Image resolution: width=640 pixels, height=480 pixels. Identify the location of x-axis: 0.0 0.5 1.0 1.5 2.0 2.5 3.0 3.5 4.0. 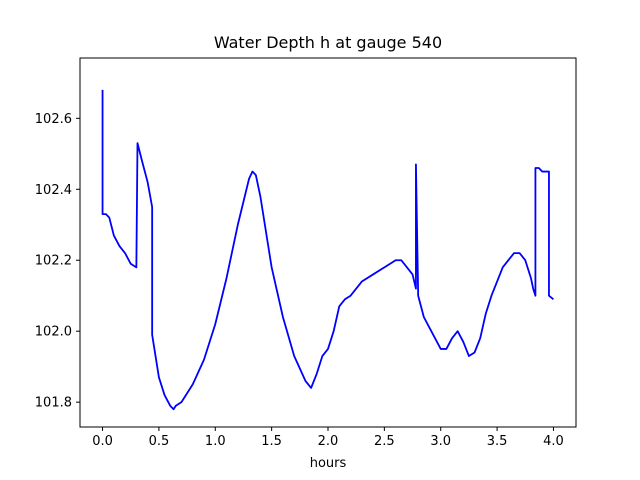
(328, 438).